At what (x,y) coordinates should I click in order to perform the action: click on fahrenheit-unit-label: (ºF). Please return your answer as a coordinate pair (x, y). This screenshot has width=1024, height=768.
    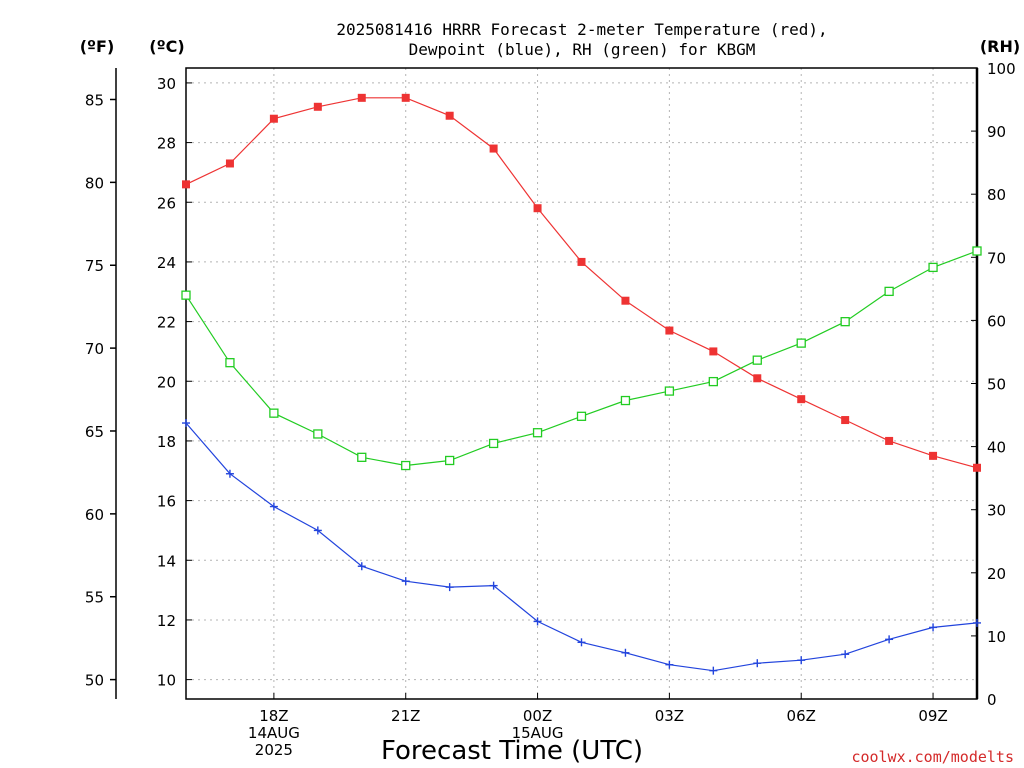
    Looking at the image, I should click on (97, 46).